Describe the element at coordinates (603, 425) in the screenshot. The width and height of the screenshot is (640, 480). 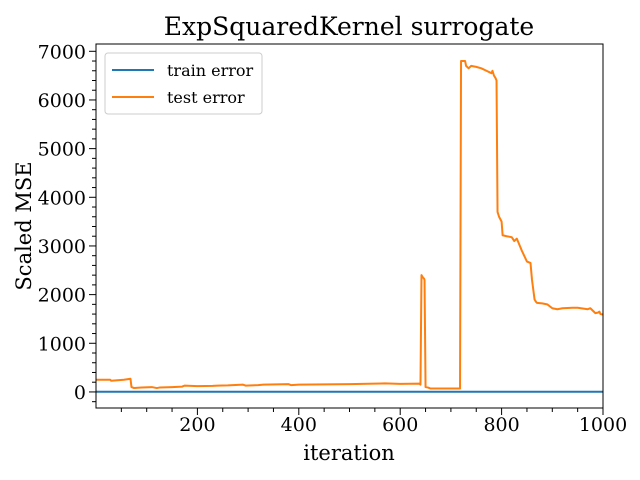
I see `x-tick-label: 1000` at that location.